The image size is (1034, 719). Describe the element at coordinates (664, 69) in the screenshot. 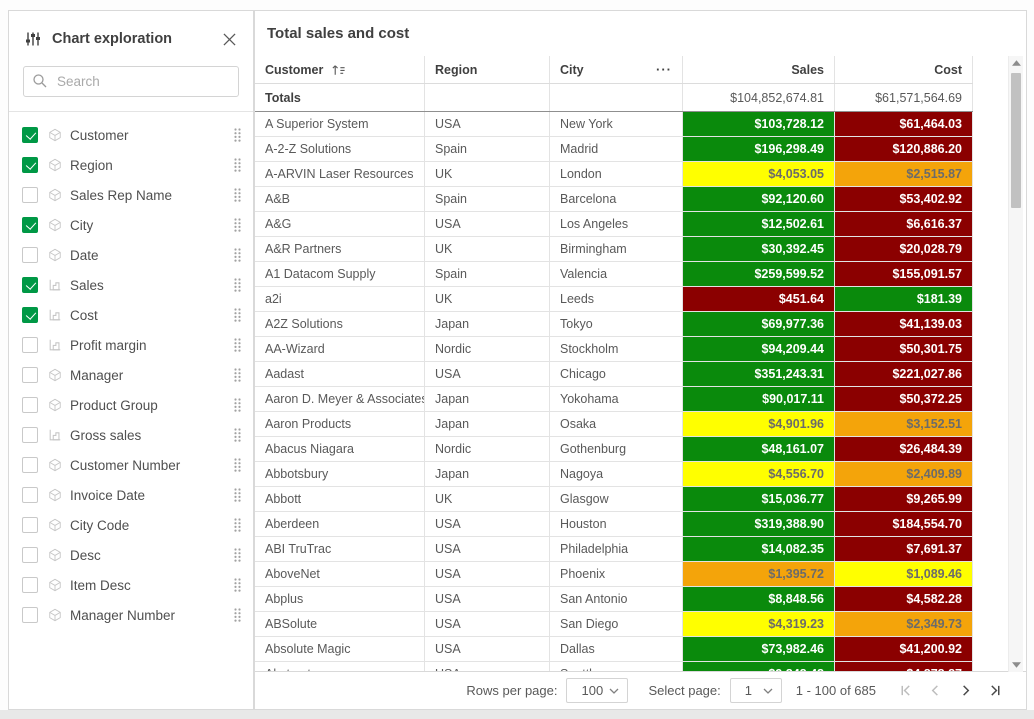

I see `ellipsis-icon: ···` at that location.